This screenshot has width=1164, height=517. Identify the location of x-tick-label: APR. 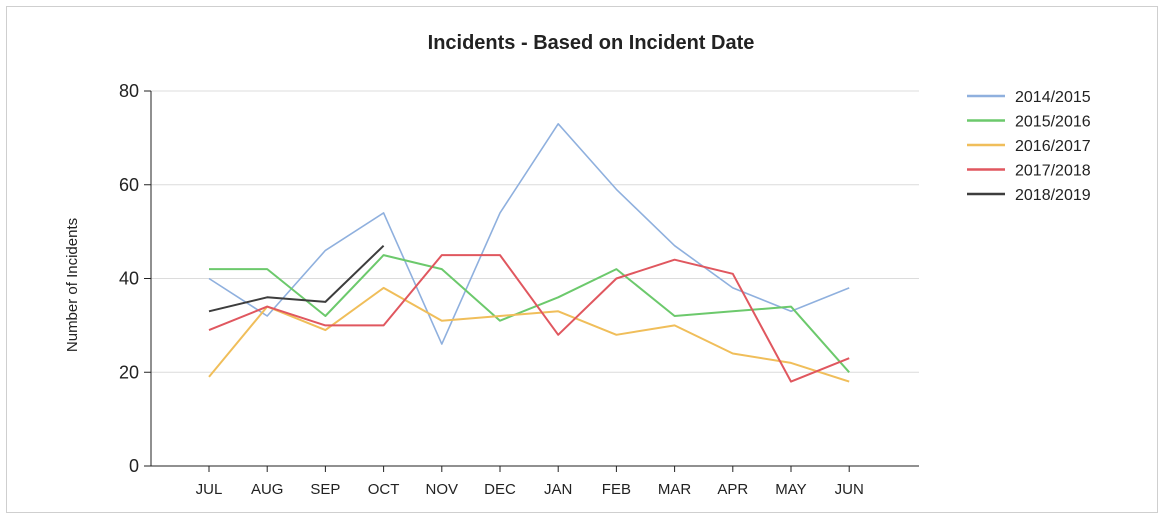
(732, 489).